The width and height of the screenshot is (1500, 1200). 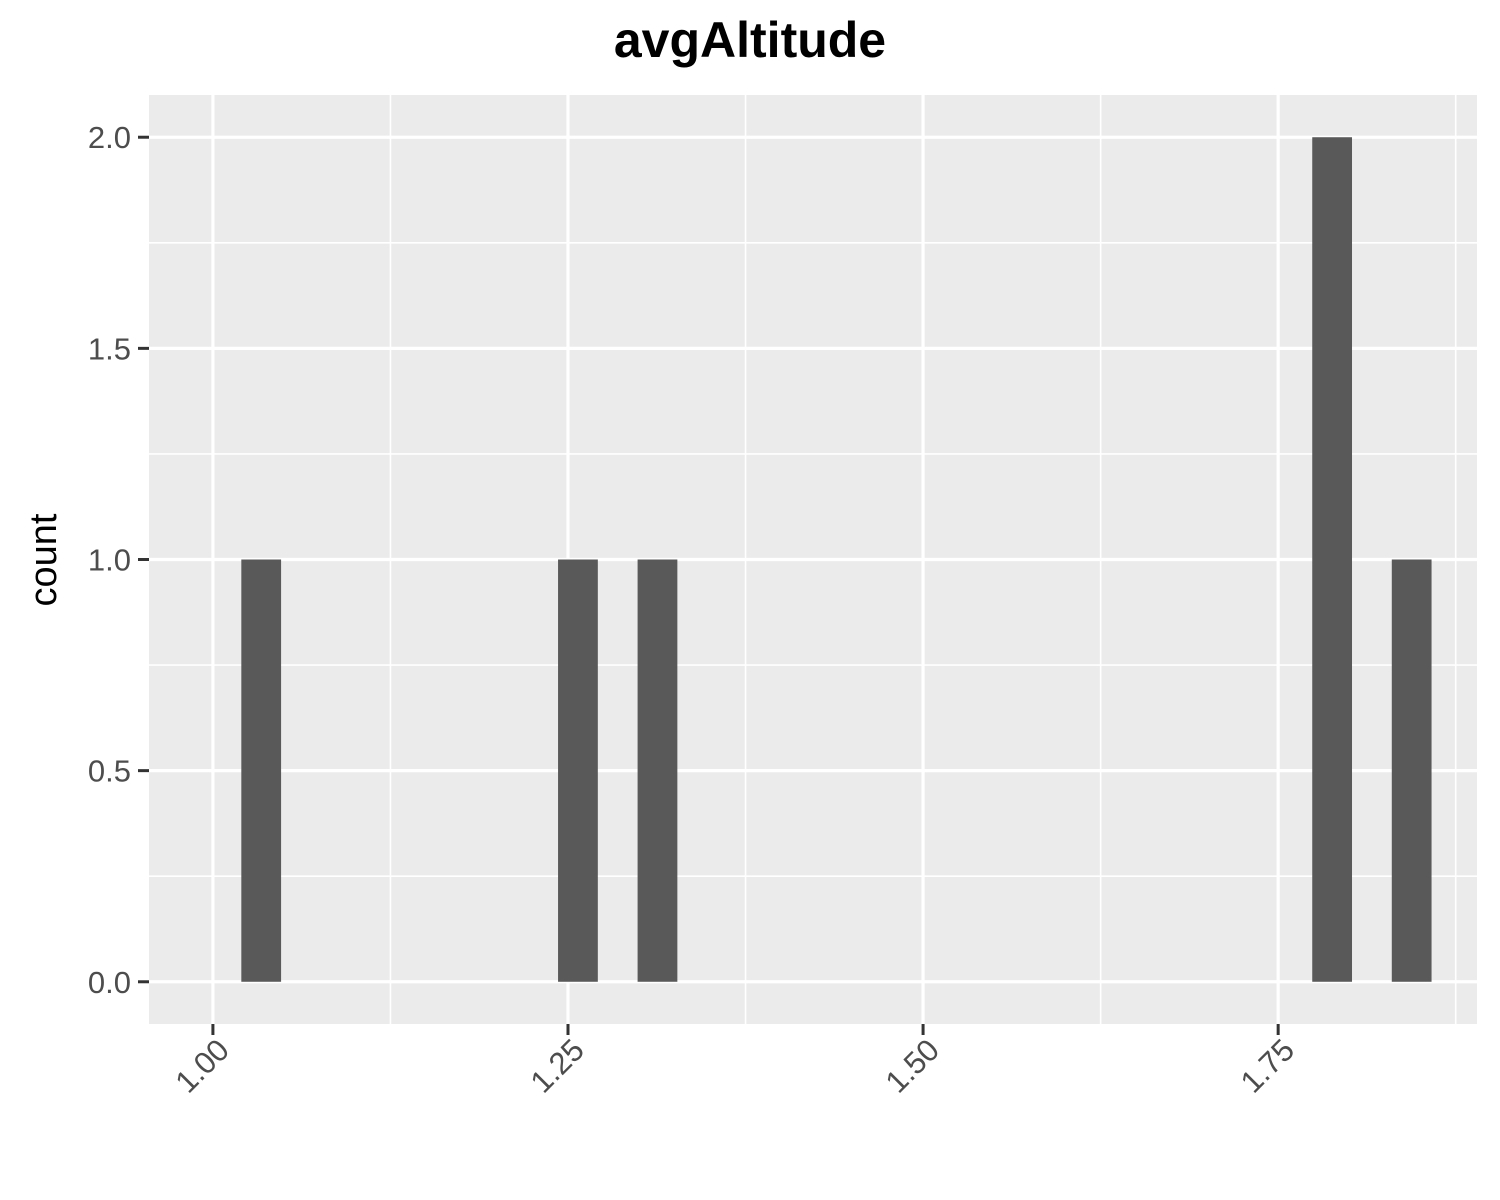 What do you see at coordinates (750, 40) in the screenshot?
I see `chart-title: avgAltitude` at bounding box center [750, 40].